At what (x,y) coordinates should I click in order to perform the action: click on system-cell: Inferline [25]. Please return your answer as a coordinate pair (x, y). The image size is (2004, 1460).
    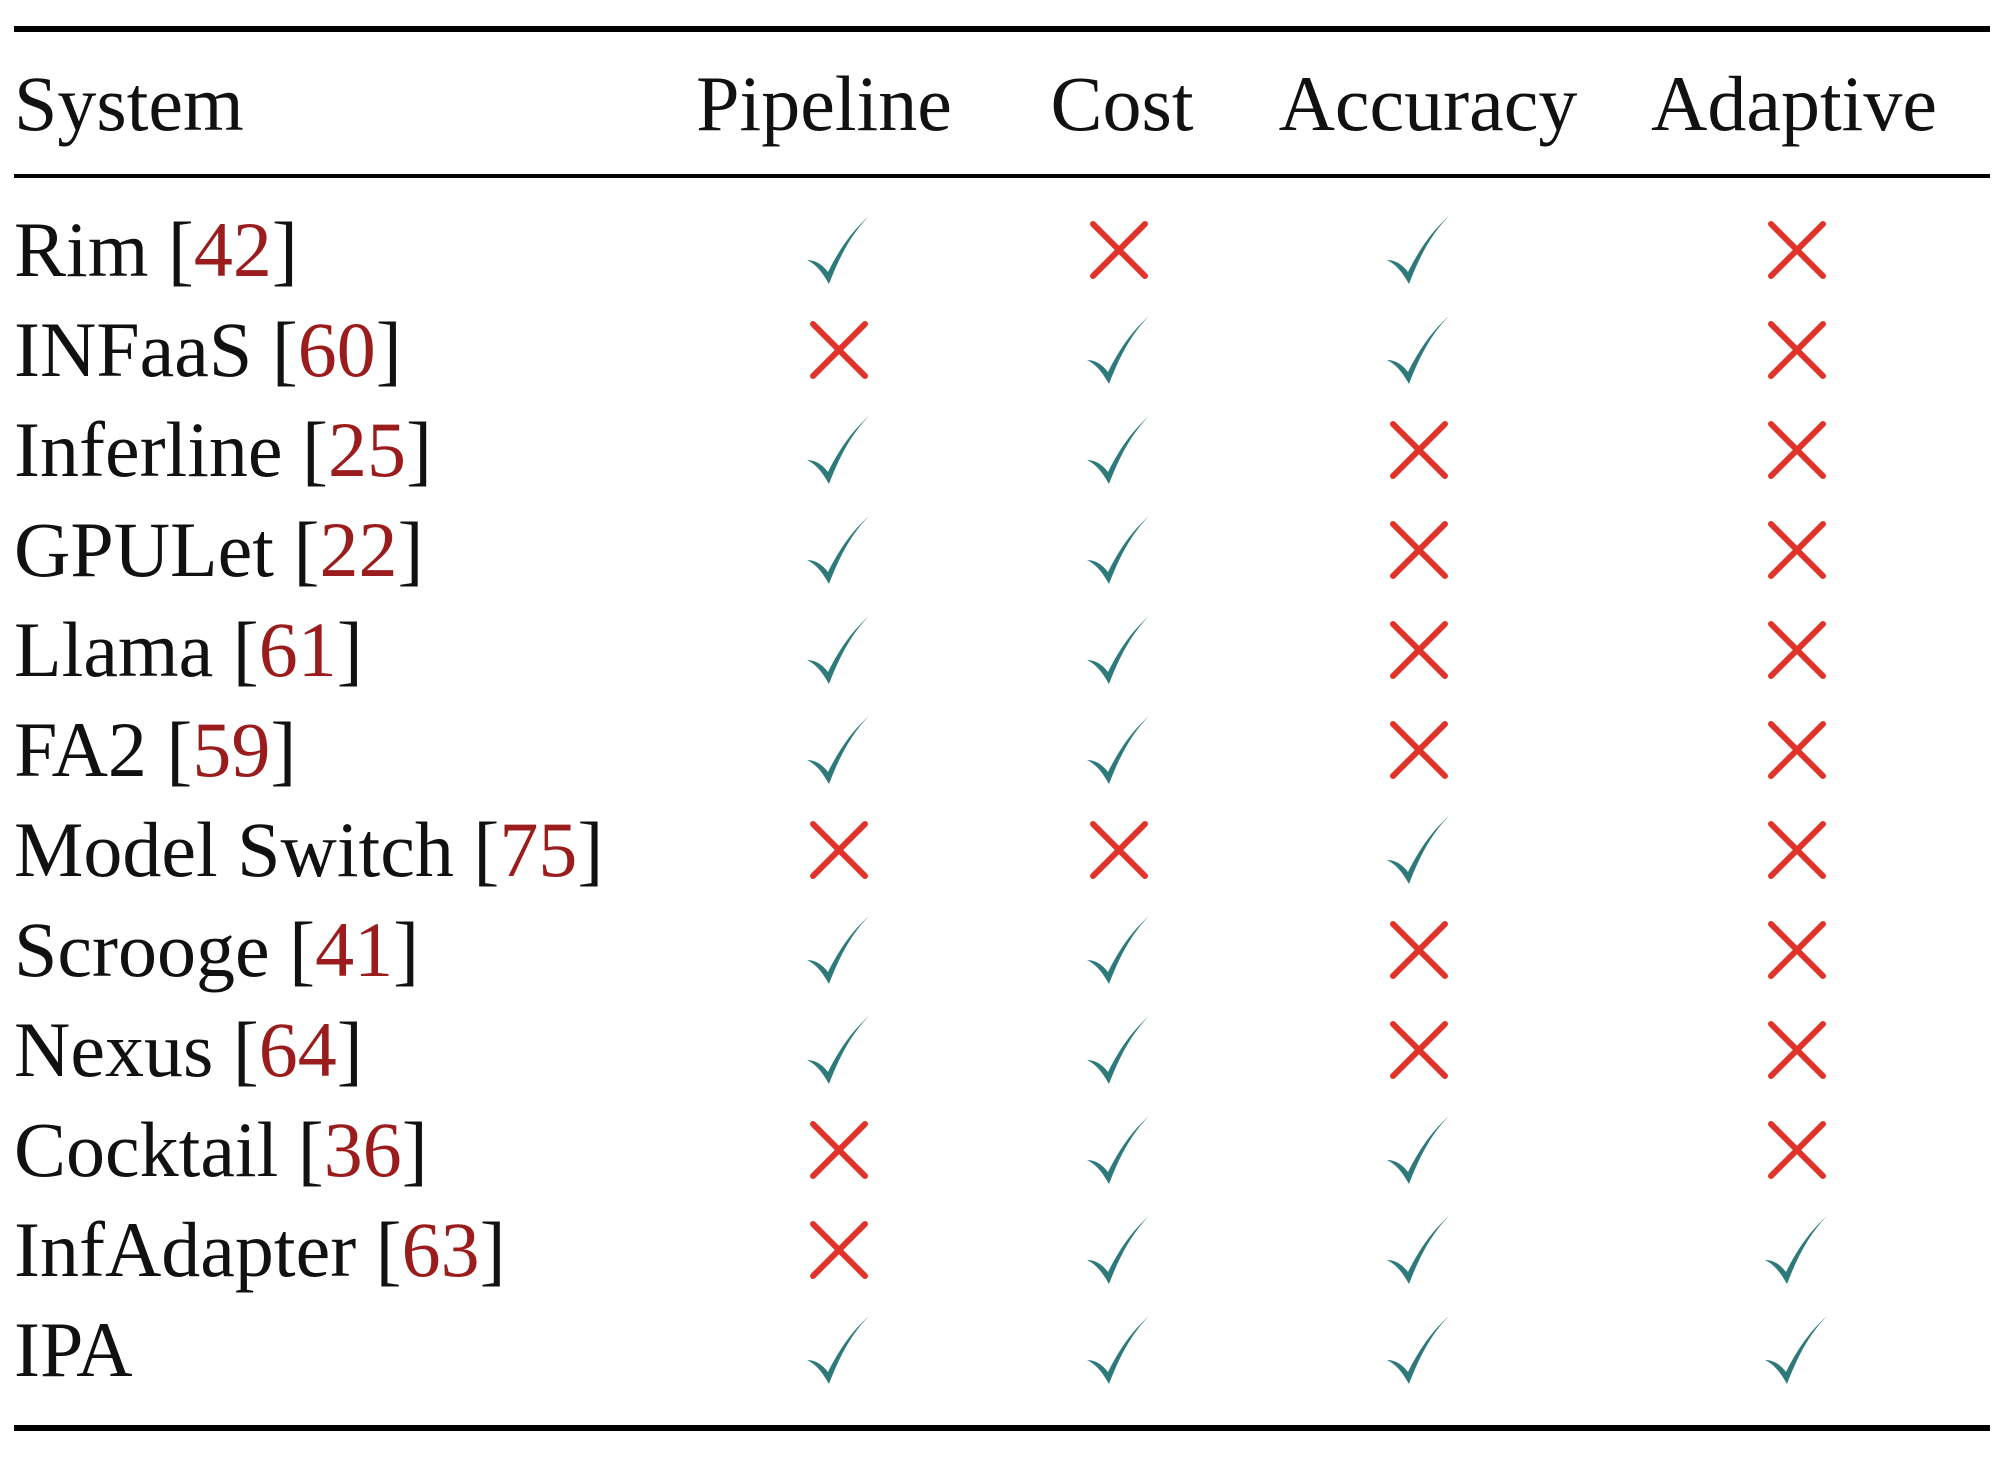
    Looking at the image, I should click on (223, 450).